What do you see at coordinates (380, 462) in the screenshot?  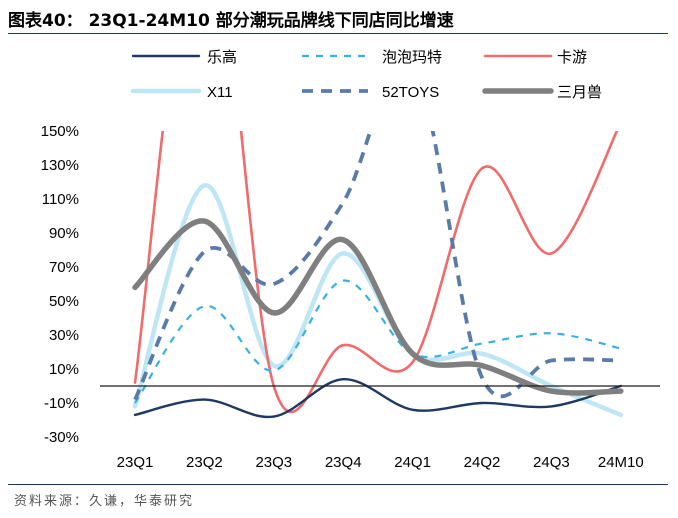 I see `x-axis: 23Q1 23Q2 23Q3 23Q4 24Q1 24Q2 24Q3 24M10` at bounding box center [380, 462].